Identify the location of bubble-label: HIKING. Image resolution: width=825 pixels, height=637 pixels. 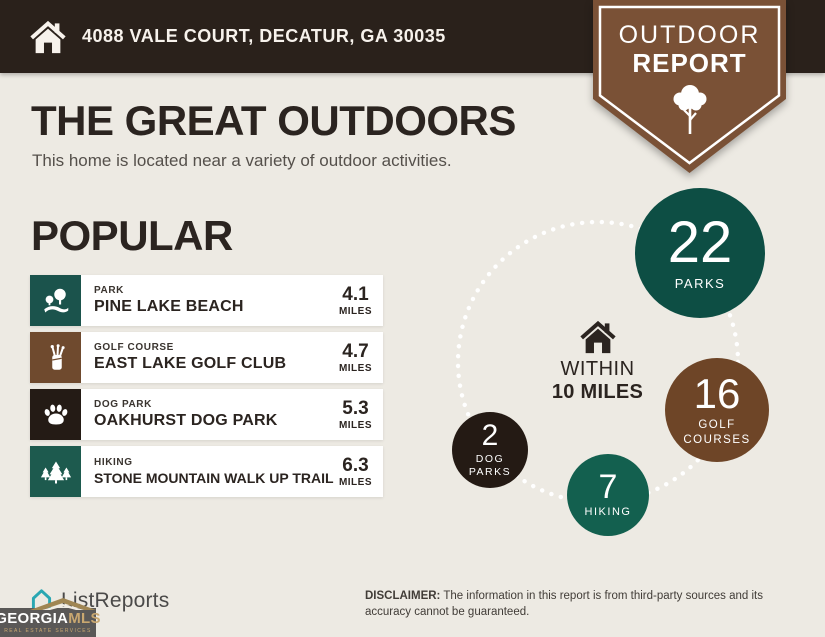
(608, 512).